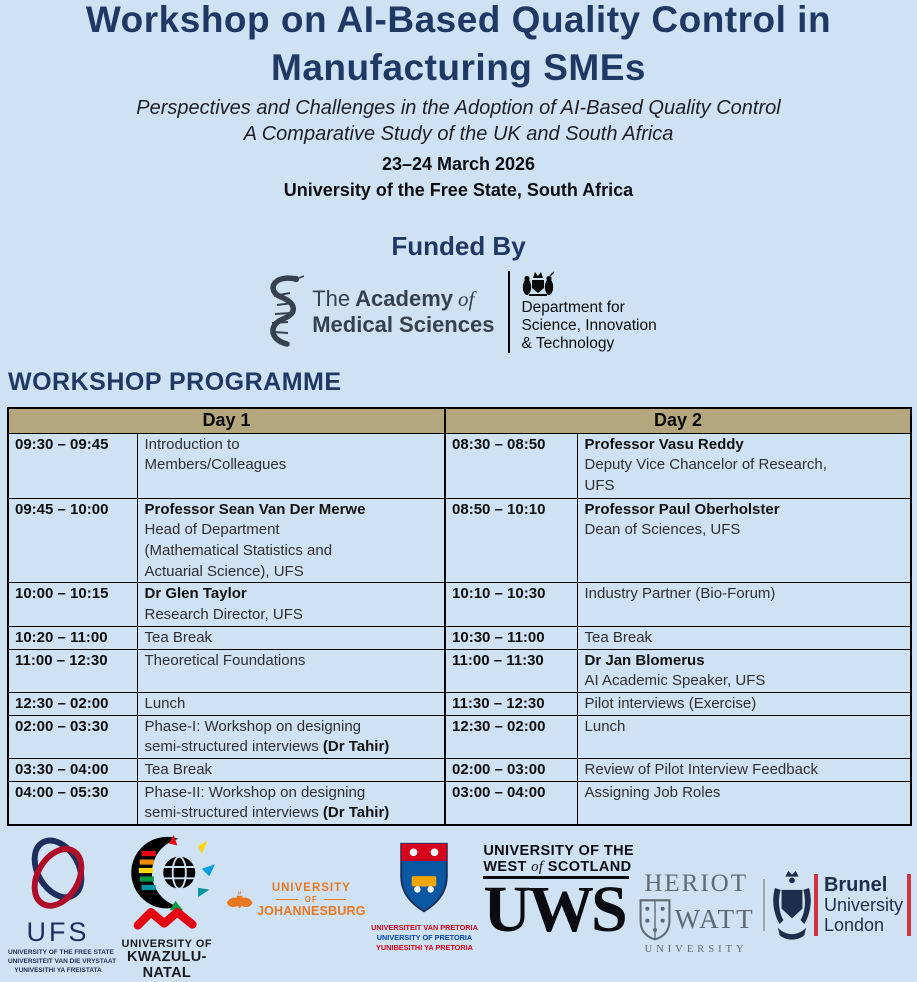 This screenshot has width=917, height=982. I want to click on session-text: Head of Department, so click(212, 530).